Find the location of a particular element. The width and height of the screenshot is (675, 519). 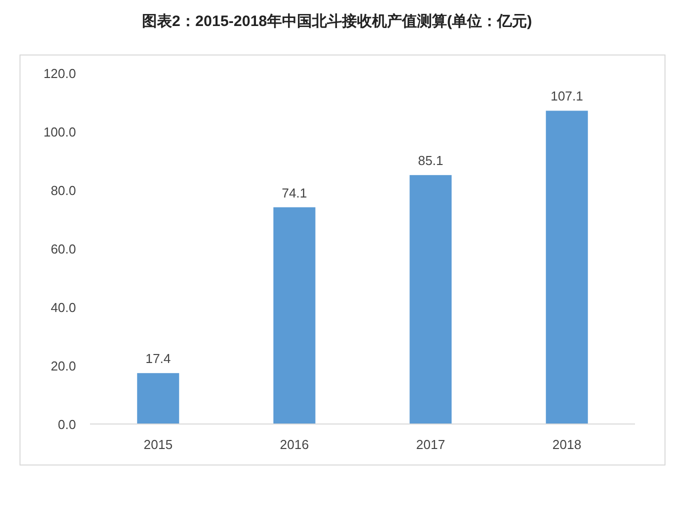

chart-title: 图表2：2015-2018年中国北斗接收机产值测算(单位：亿元) is located at coordinates (337, 21).